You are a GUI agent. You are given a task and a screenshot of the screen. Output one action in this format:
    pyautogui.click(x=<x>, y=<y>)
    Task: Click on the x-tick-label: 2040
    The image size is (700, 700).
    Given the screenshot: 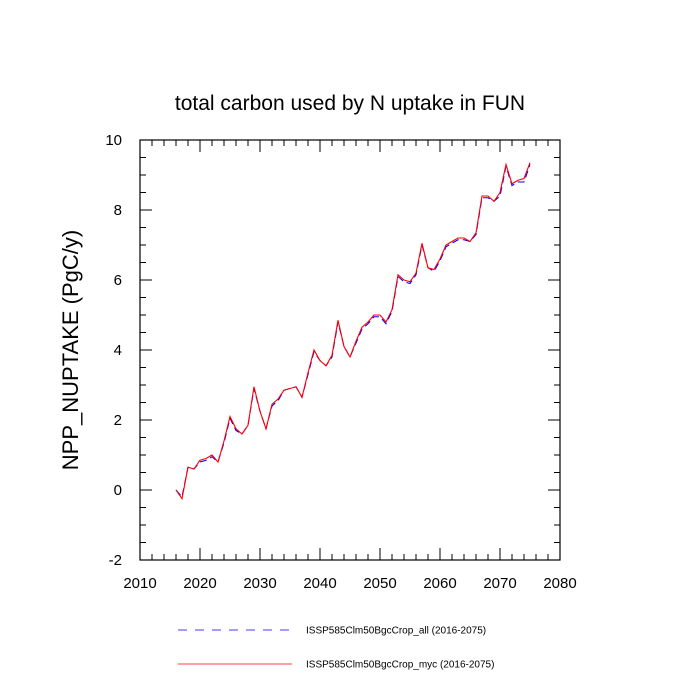 What is the action you would take?
    pyautogui.click(x=319, y=583)
    